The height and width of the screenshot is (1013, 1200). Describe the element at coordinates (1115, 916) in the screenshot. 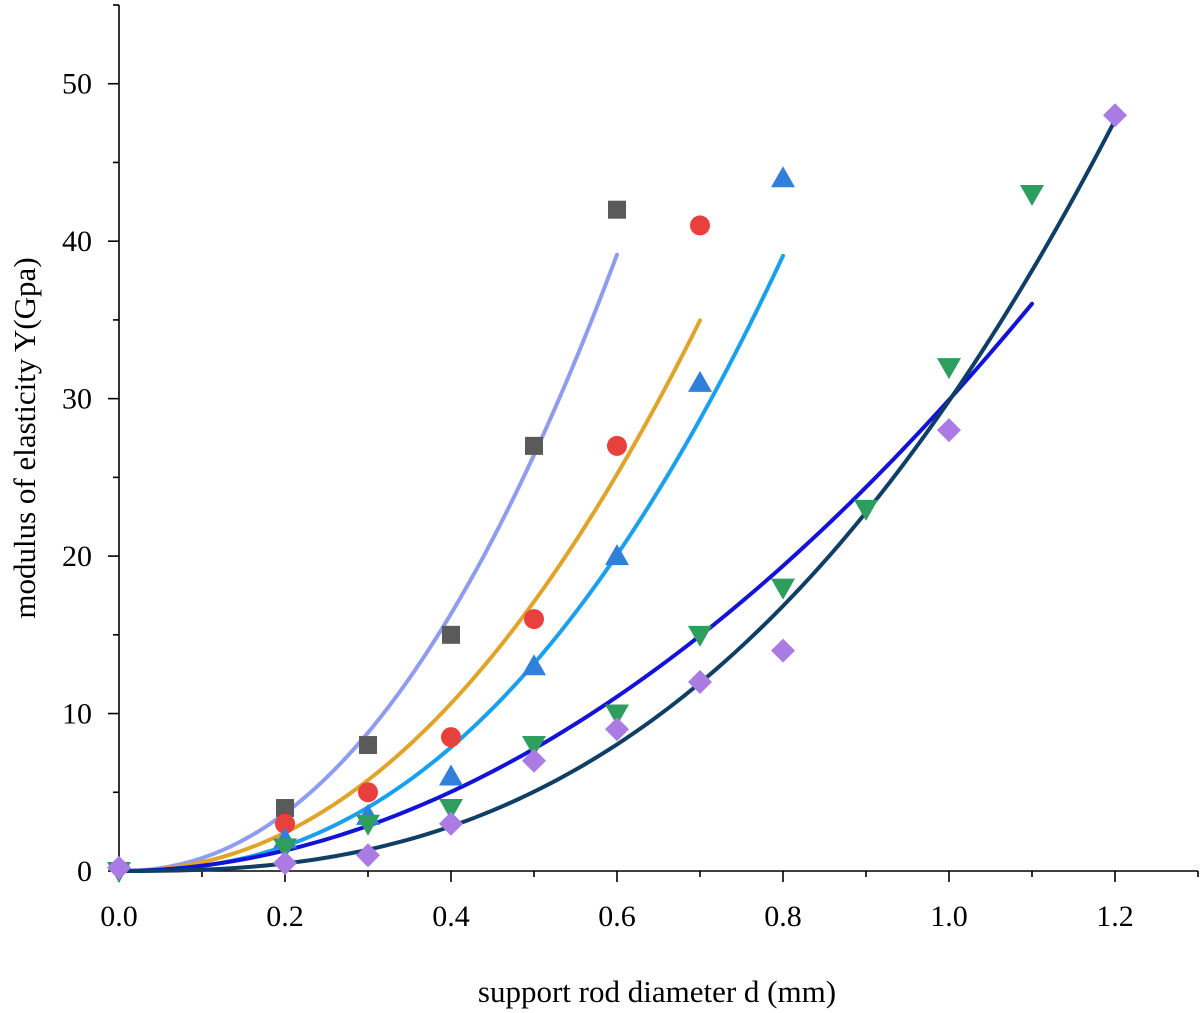

I see `x-tick-label: 1.2` at that location.